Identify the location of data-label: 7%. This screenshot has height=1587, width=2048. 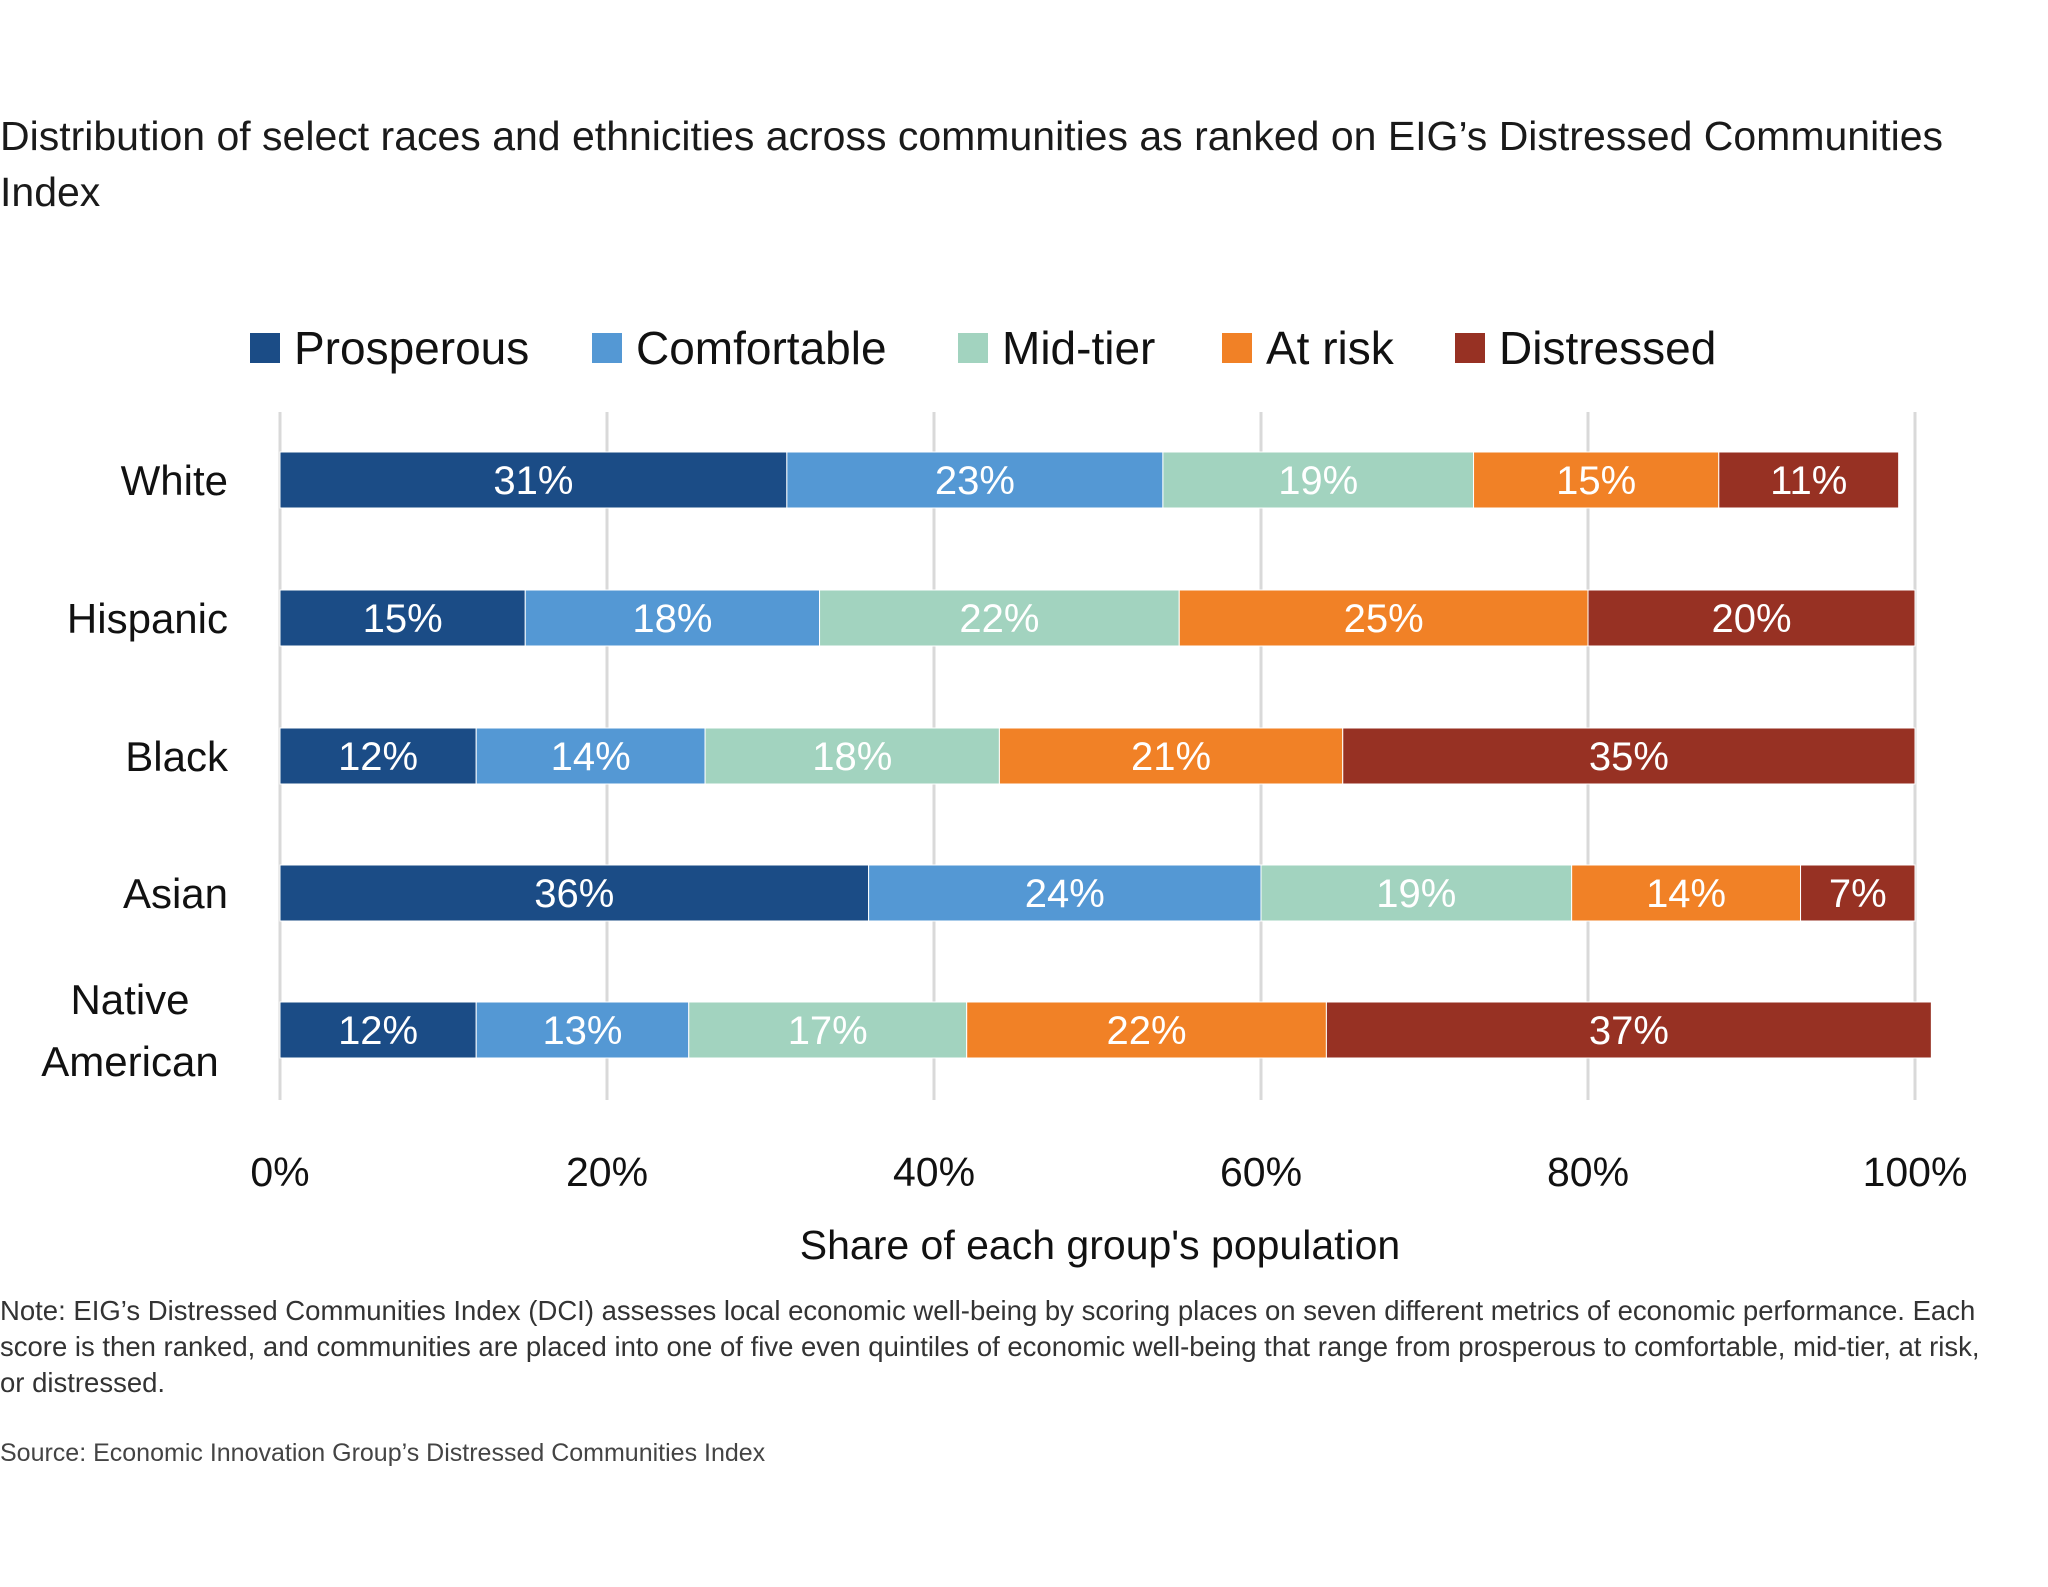
(1858, 894).